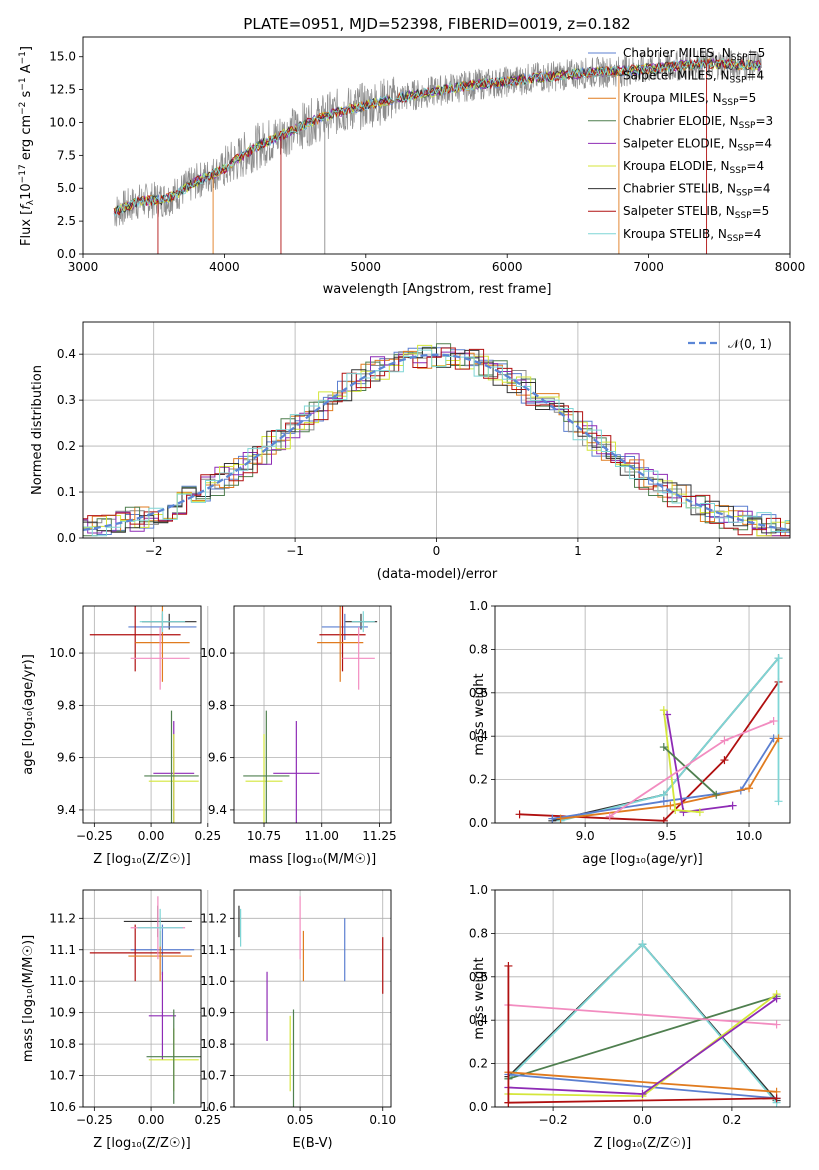 Image resolution: width=819 pixels, height=1170 pixels. Describe the element at coordinates (750, 344) in the screenshot. I see `legend-label: 𝒩(0, 1)` at that location.